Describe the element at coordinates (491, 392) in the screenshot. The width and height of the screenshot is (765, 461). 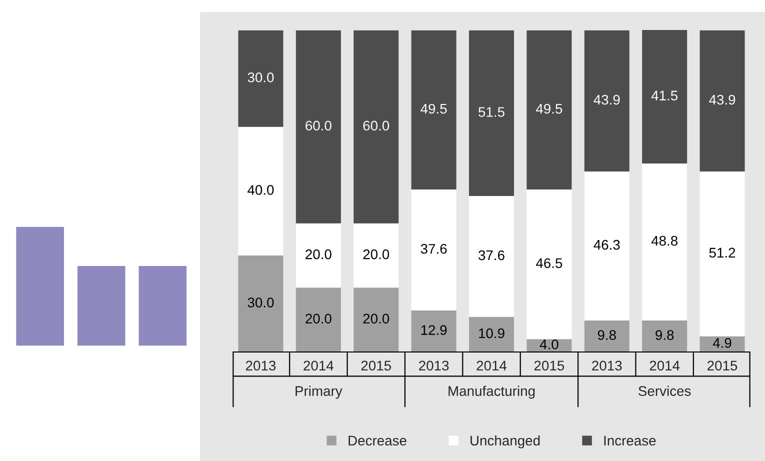
I see `text: Manufacturing` at that location.